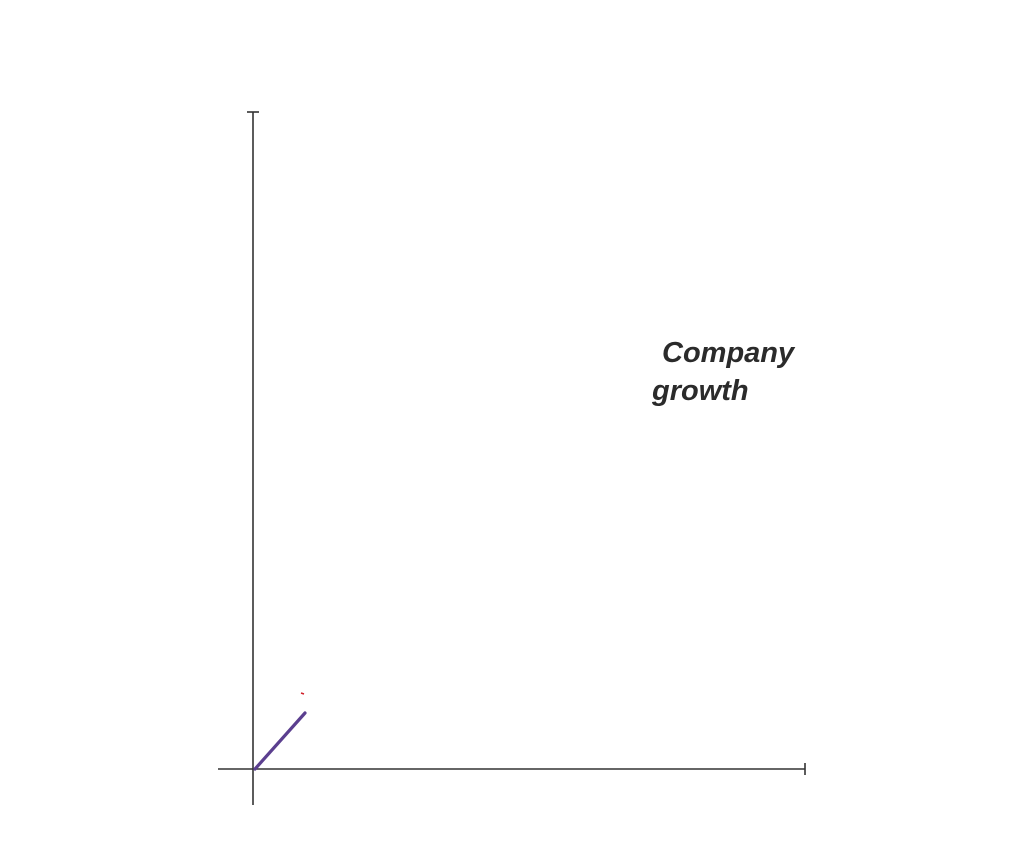 The height and width of the screenshot is (865, 1024). I want to click on growth-line, so click(280, 741).